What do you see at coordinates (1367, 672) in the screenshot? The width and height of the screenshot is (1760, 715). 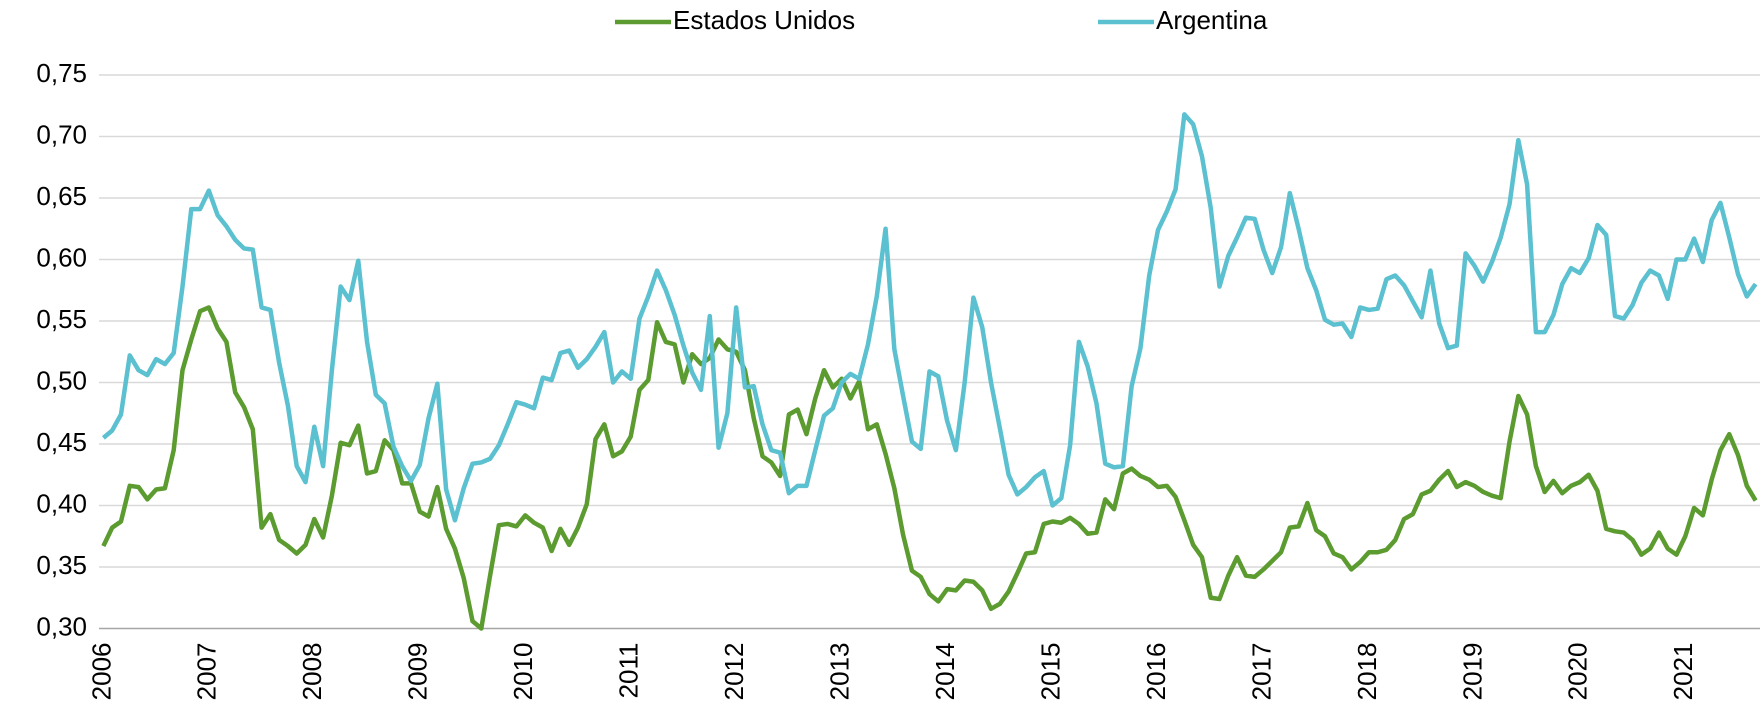 I see `x-tick-label: 2018` at bounding box center [1367, 672].